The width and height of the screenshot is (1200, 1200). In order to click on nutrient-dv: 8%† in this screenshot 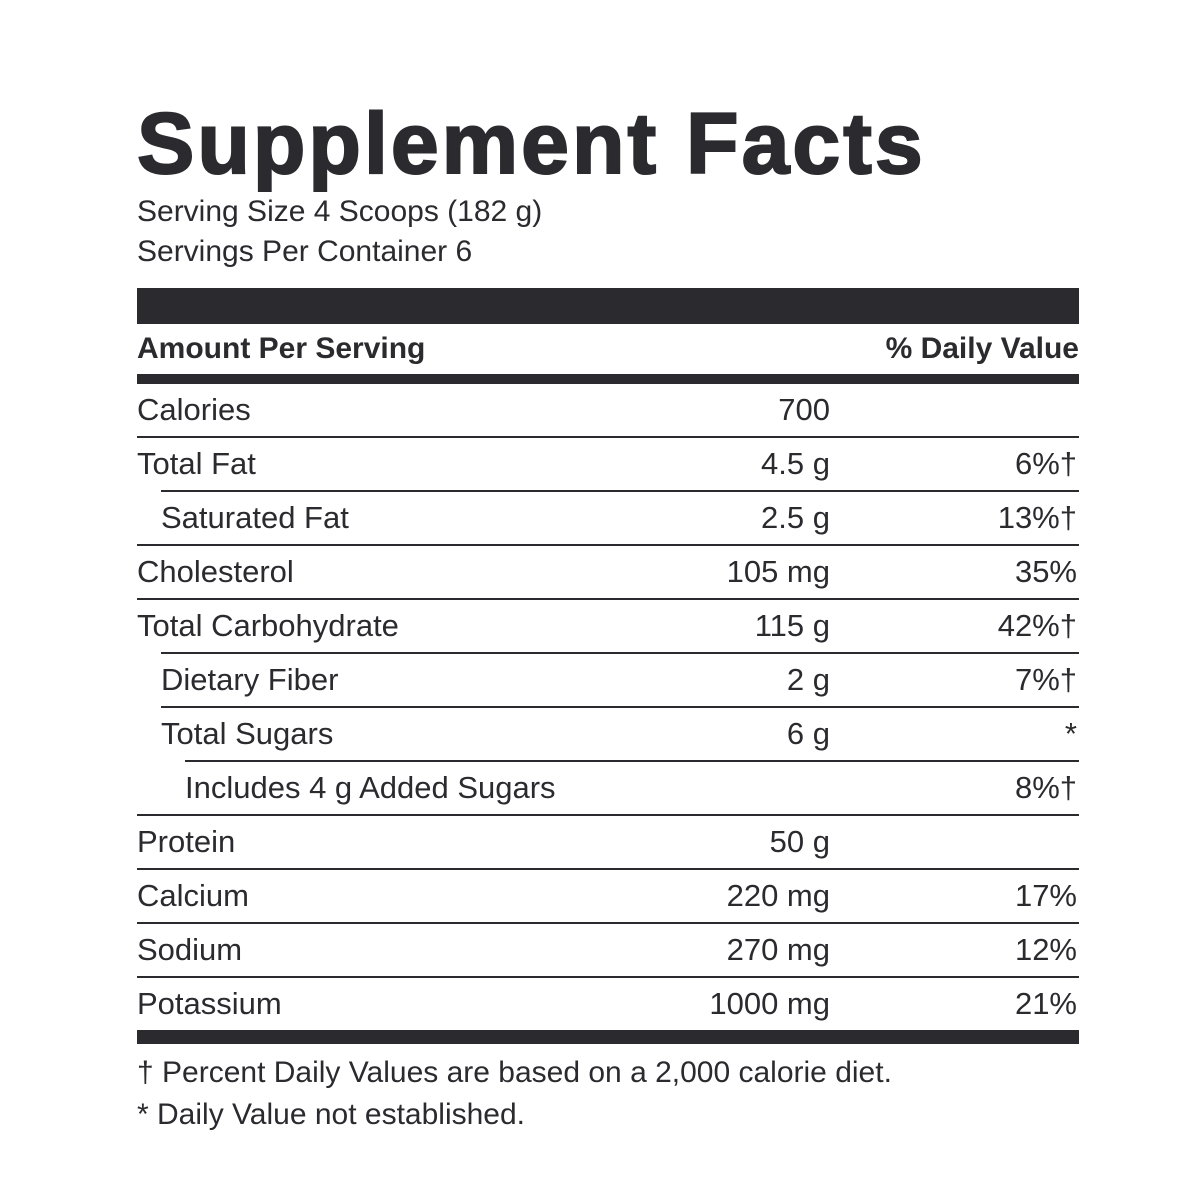, I will do `click(1045, 787)`.